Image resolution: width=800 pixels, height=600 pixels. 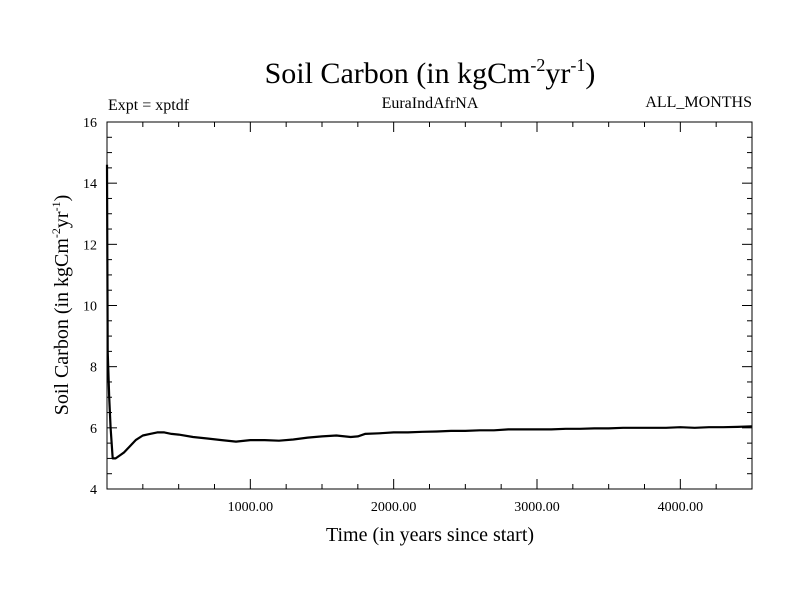 I want to click on x-axis-label: Time (in years since start), so click(x=430, y=535).